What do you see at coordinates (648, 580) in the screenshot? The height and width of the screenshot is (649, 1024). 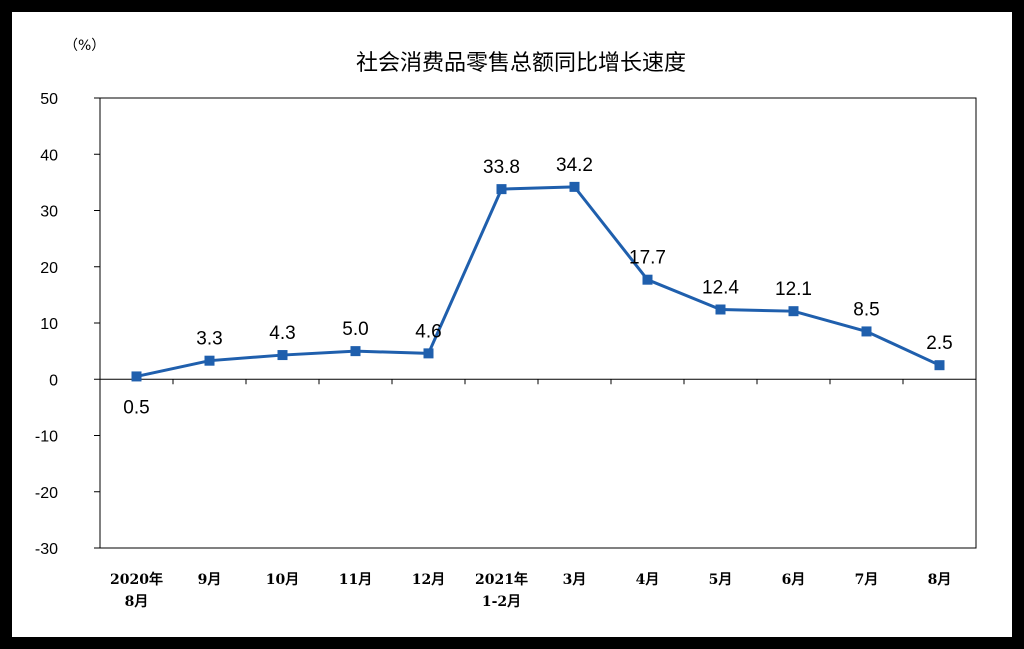 I see `x-tick-label: 4月` at bounding box center [648, 580].